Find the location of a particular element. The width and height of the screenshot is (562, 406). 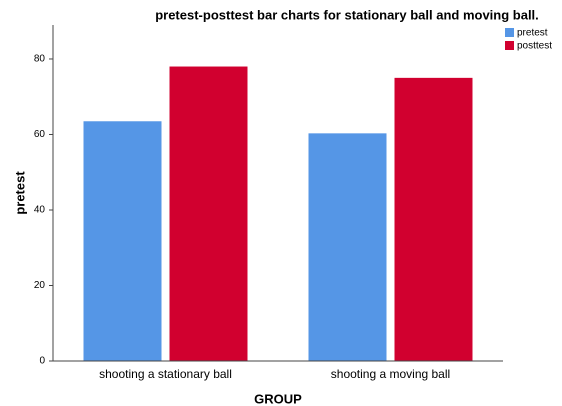

y-tick-label: 0 is located at coordinates (42, 361).